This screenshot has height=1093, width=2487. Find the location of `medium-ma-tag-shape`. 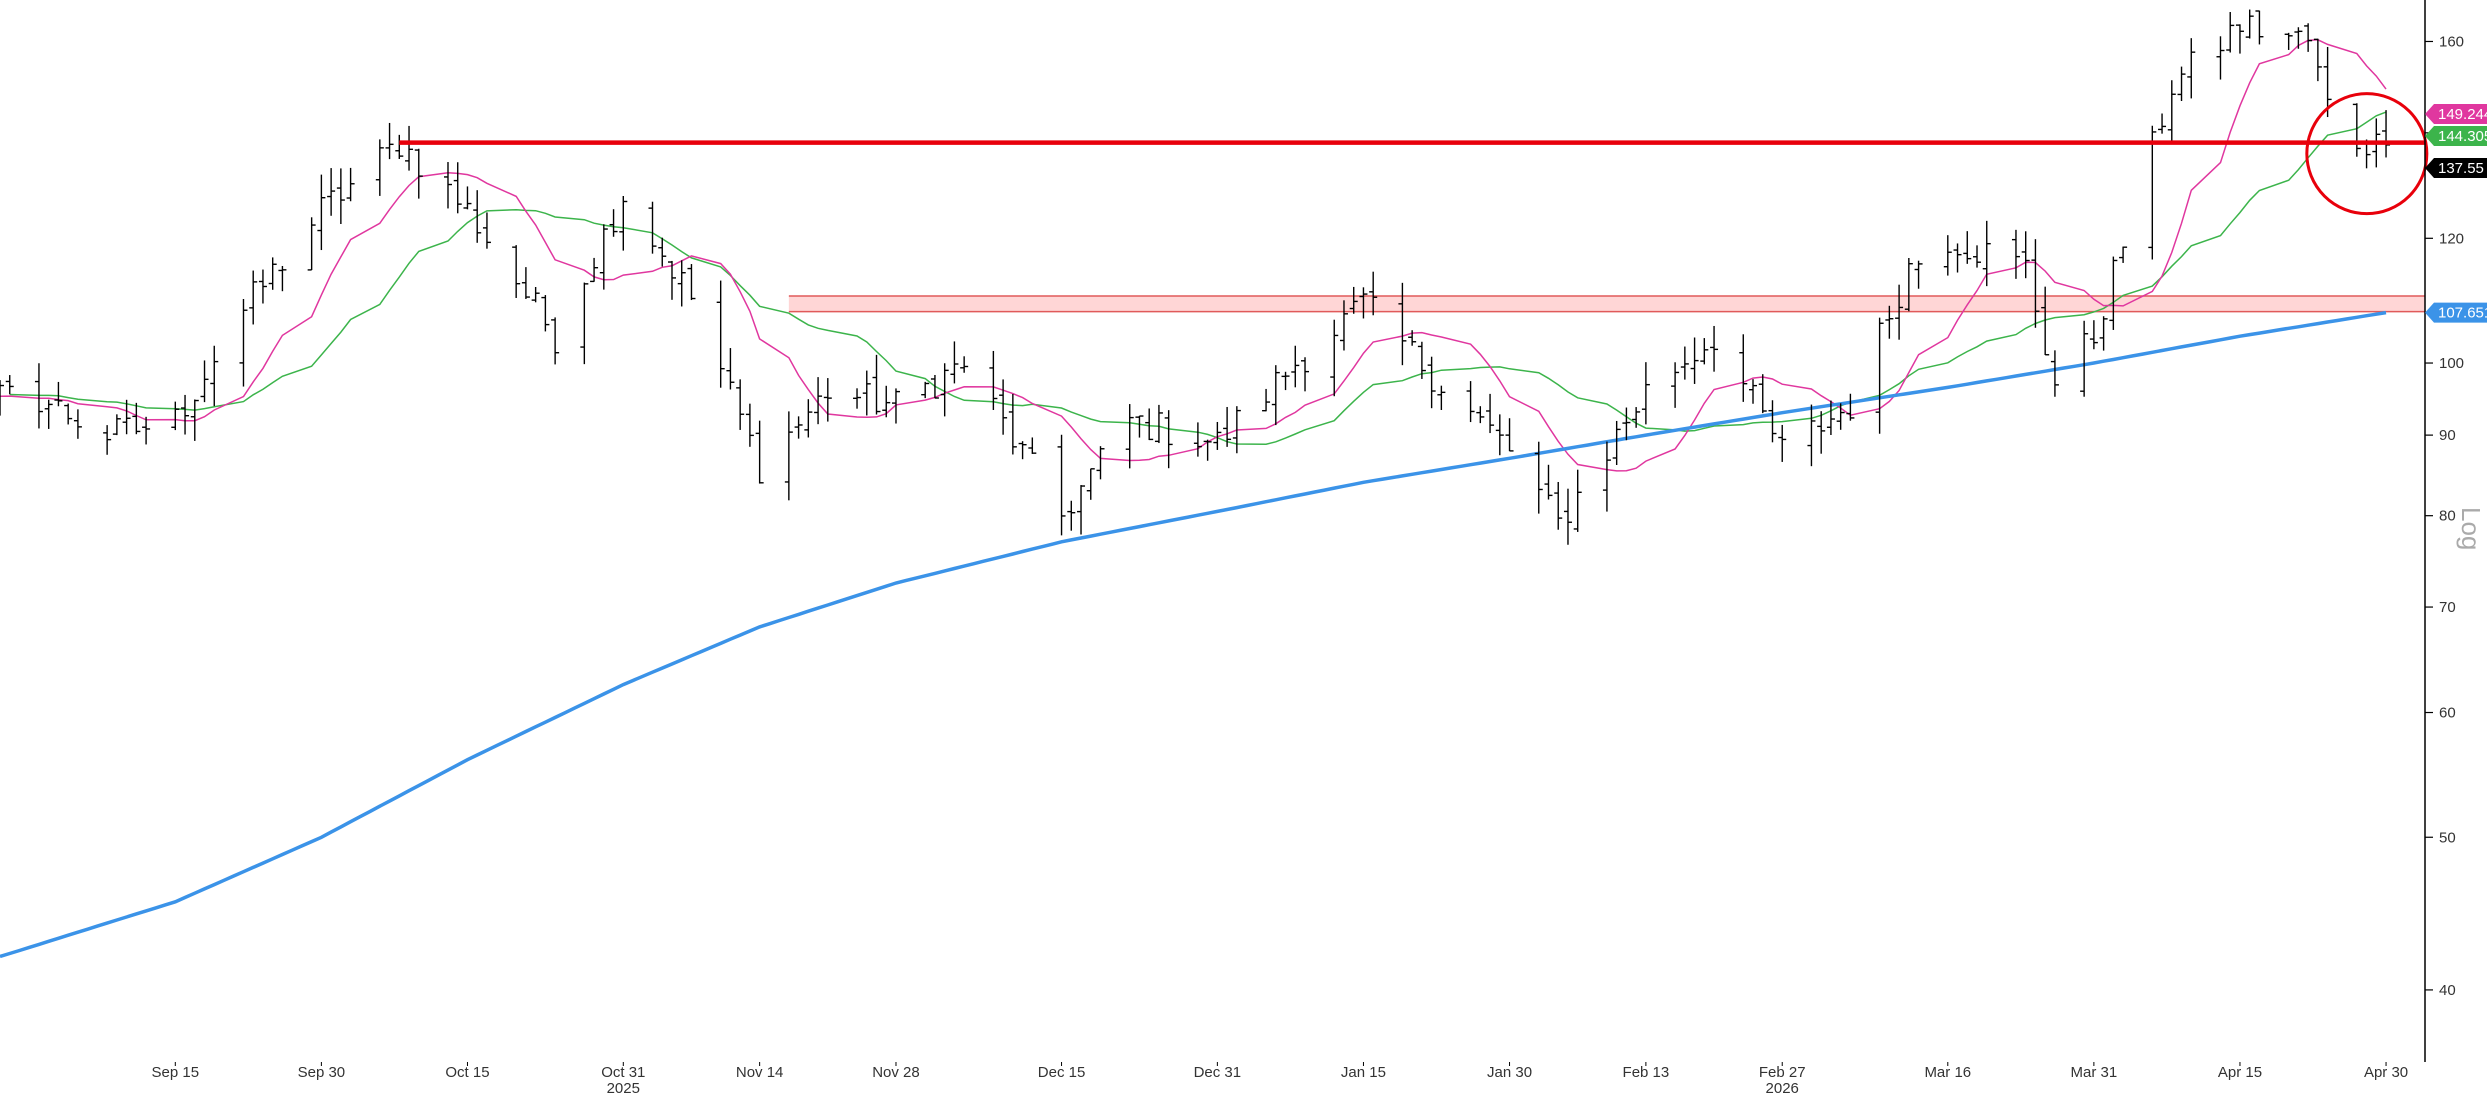

medium-ma-tag-shape is located at coordinates (2456, 136).